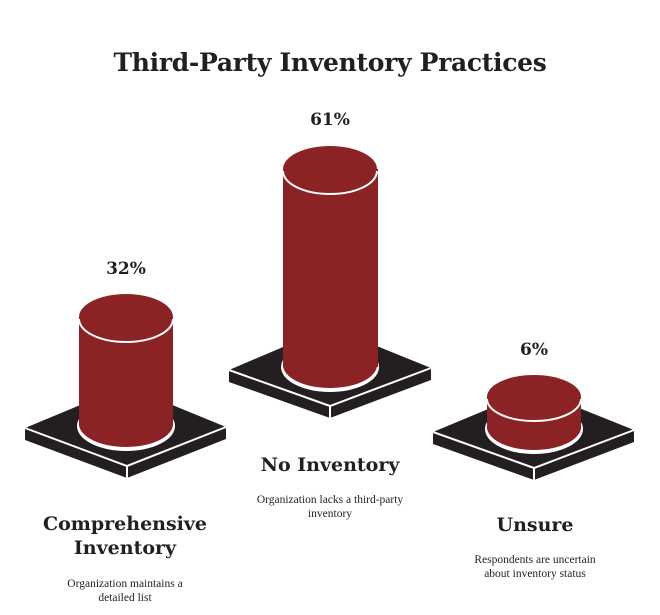 The height and width of the screenshot is (615, 660). What do you see at coordinates (125, 584) in the screenshot?
I see `description-line1: Organization maintains a` at bounding box center [125, 584].